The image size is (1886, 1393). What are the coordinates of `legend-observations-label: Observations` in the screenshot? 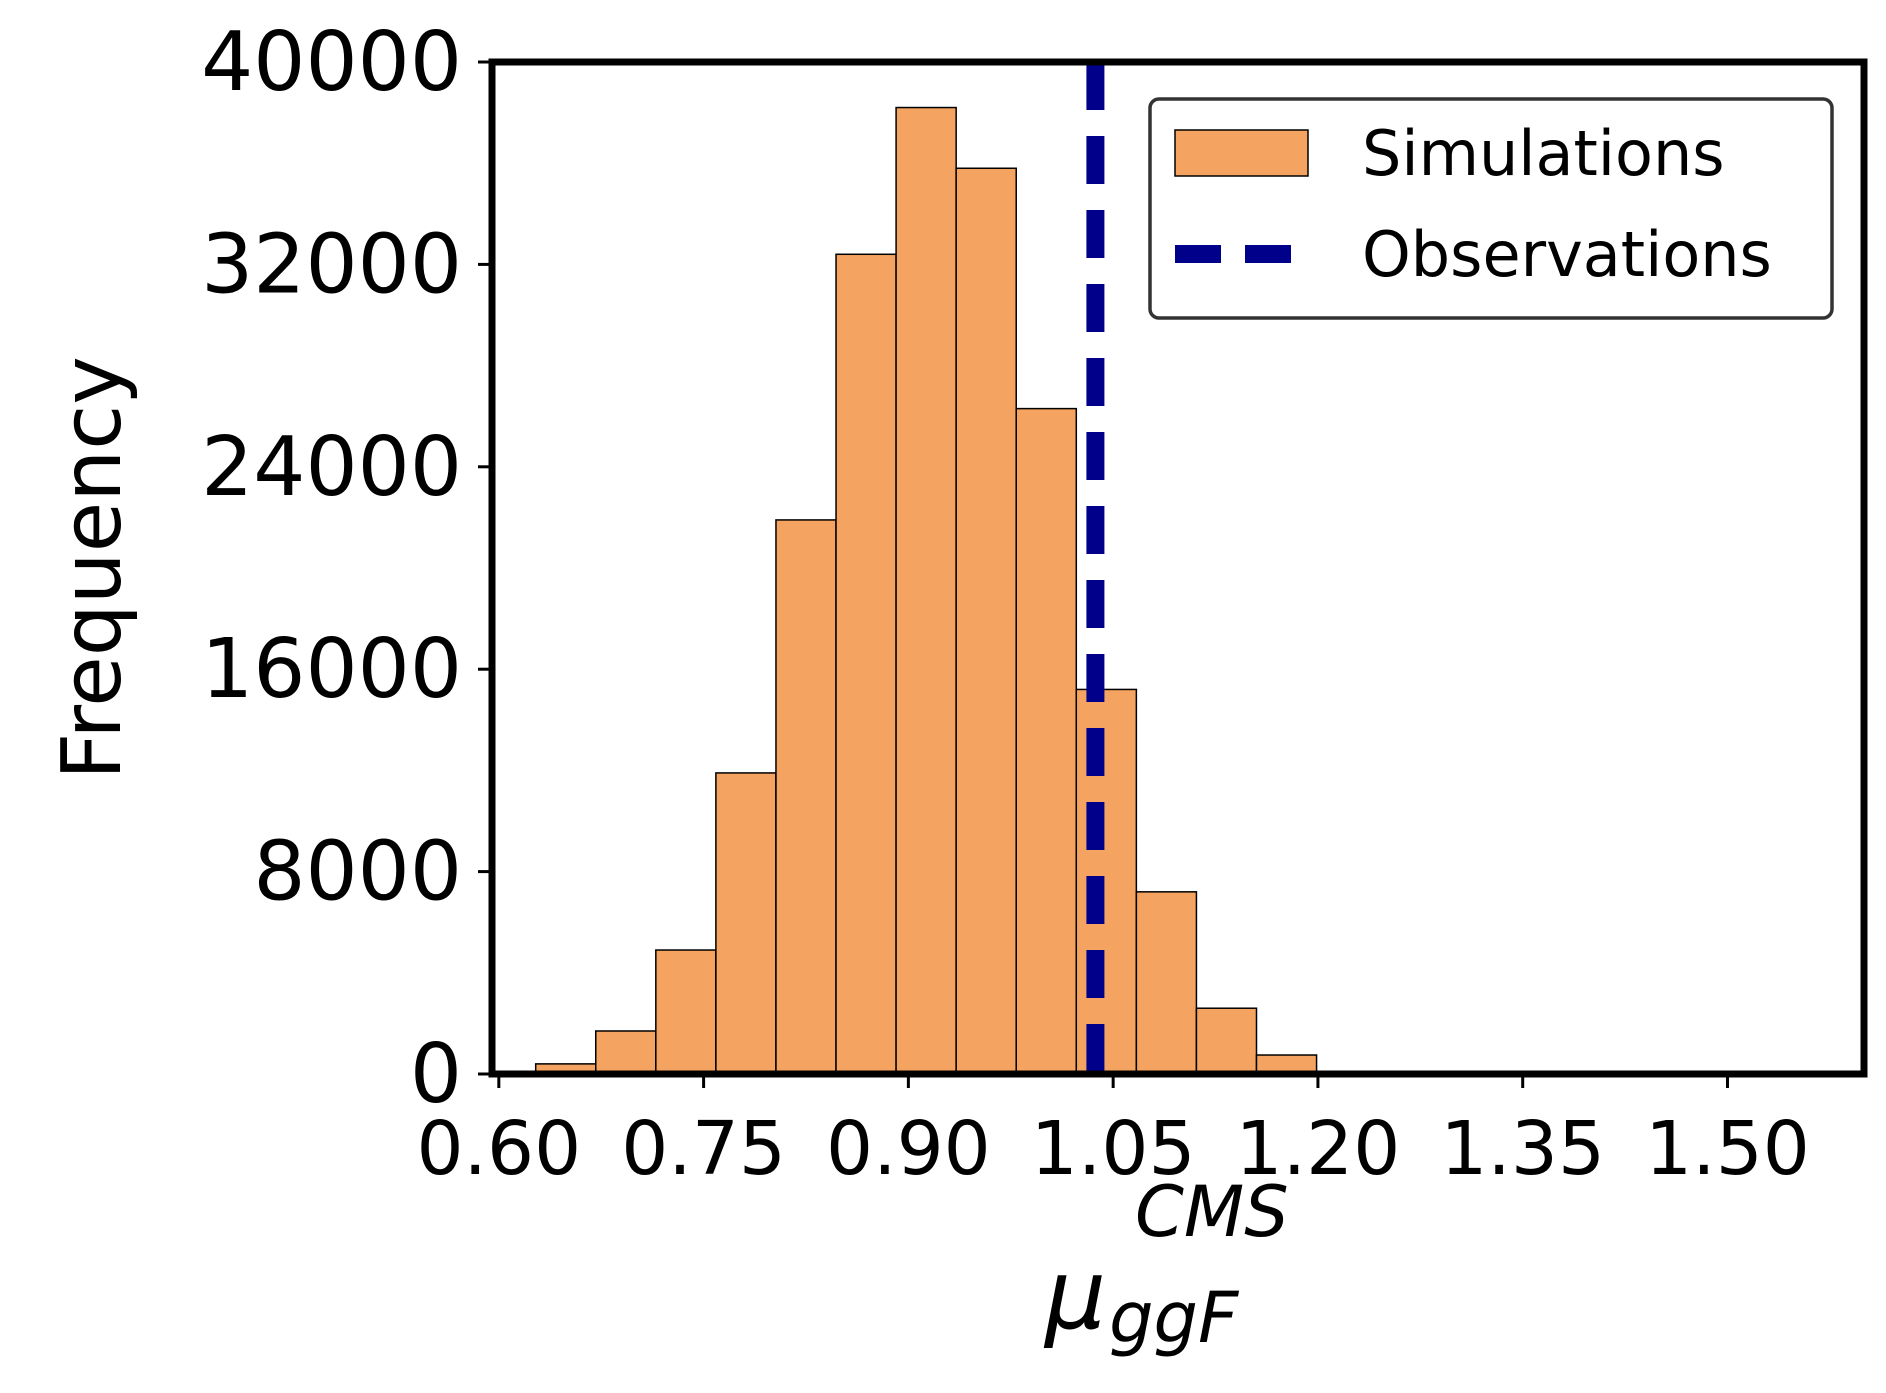 It's located at (1567, 254).